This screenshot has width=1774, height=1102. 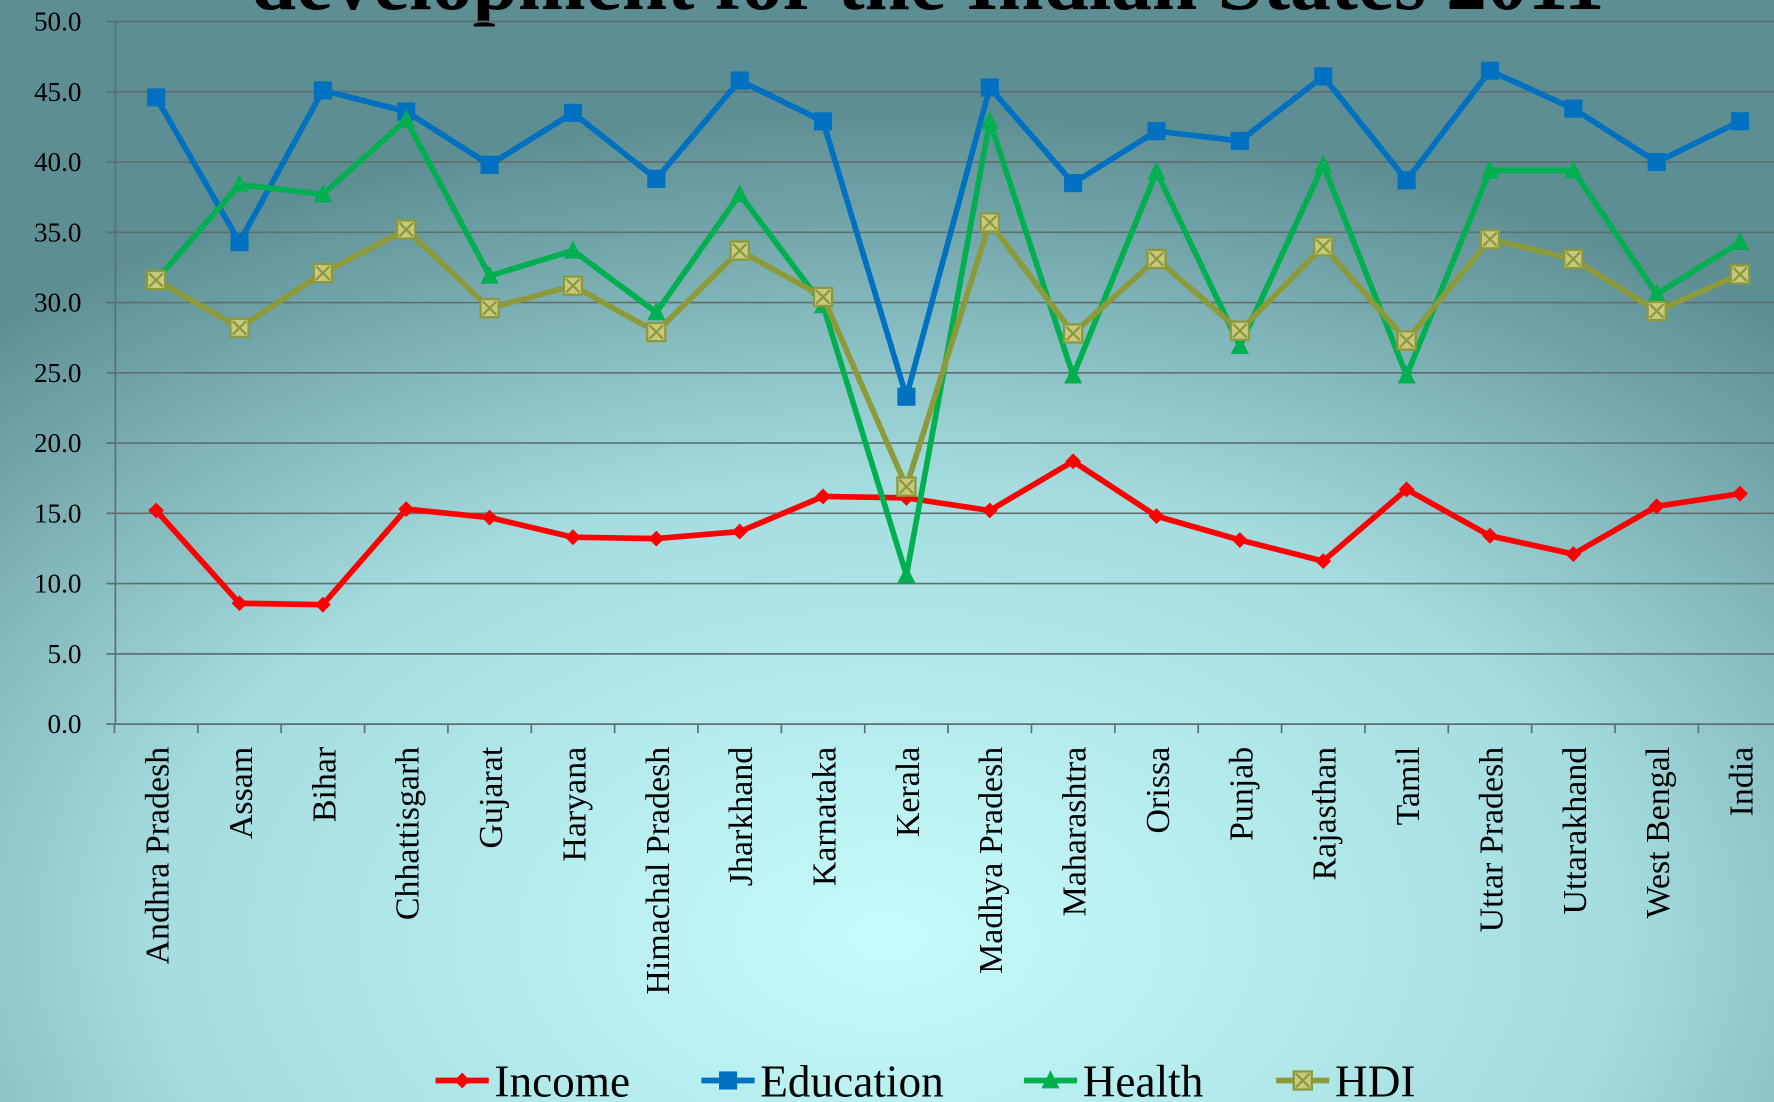 I want to click on x-tick-label: Jharkhand, so click(x=741, y=817).